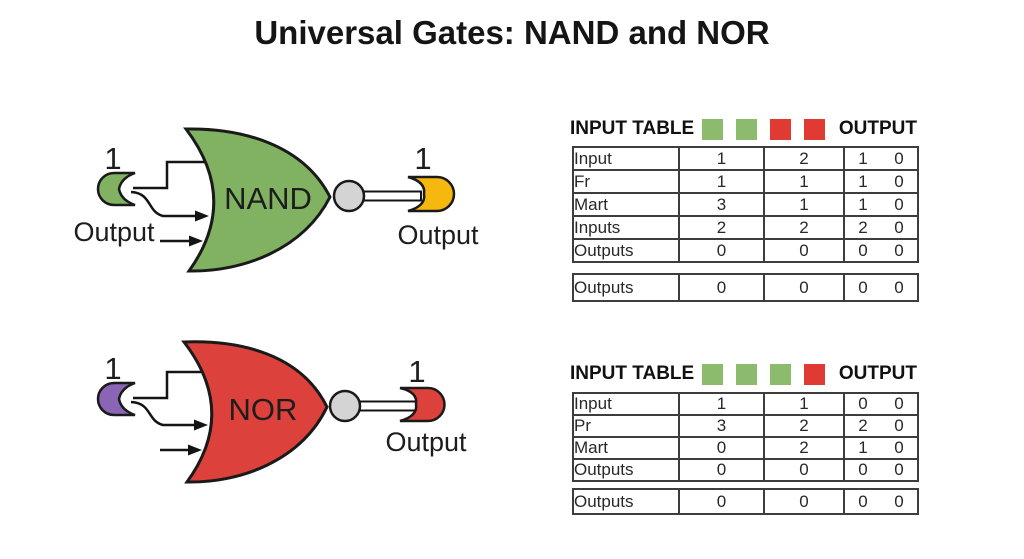  What do you see at coordinates (162, 413) in the screenshot?
I see `nor-input-wire-mid` at bounding box center [162, 413].